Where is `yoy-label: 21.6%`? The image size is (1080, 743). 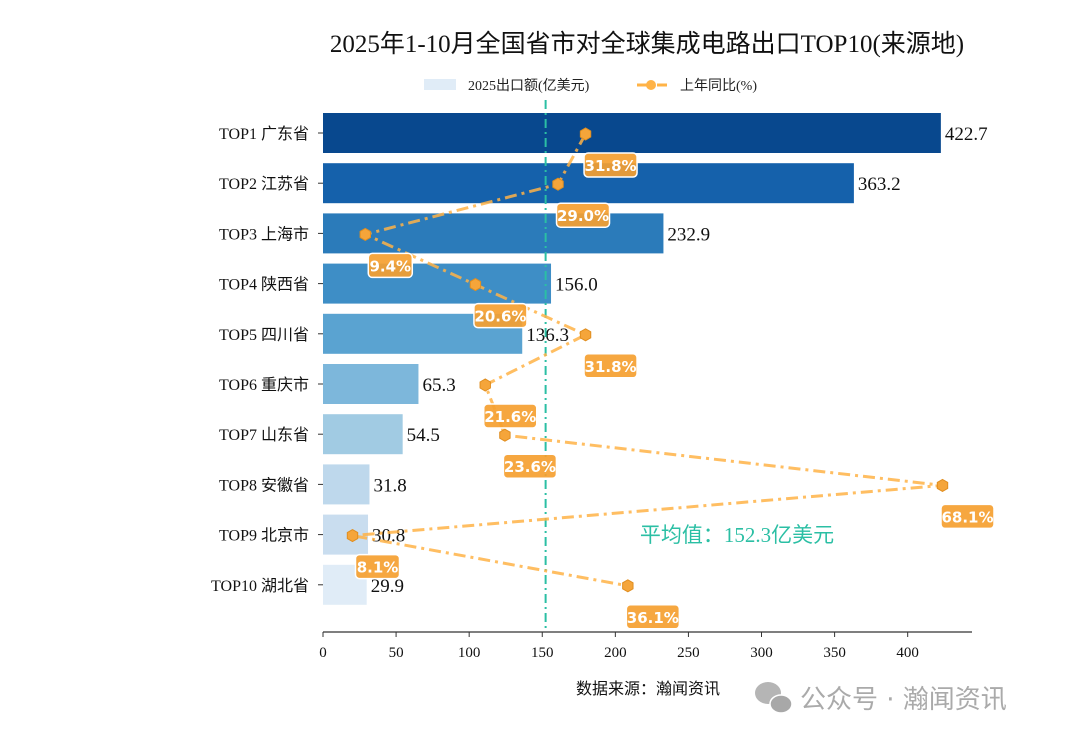
yoy-label: 21.6% is located at coordinates (510, 417).